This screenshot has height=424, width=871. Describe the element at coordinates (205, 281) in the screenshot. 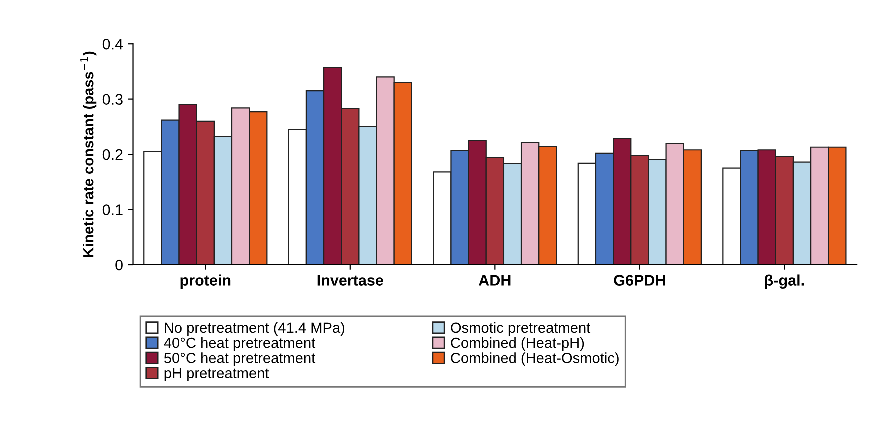

I see `x-tick-label: protein` at that location.